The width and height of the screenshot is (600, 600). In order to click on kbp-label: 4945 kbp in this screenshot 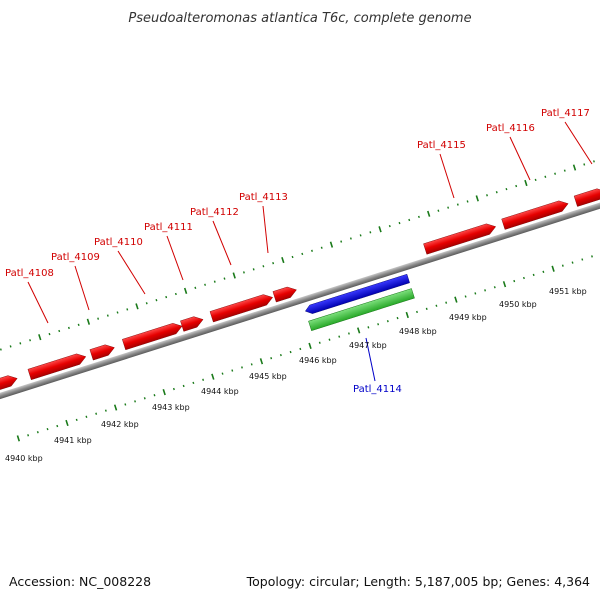, I will do `click(268, 376)`.